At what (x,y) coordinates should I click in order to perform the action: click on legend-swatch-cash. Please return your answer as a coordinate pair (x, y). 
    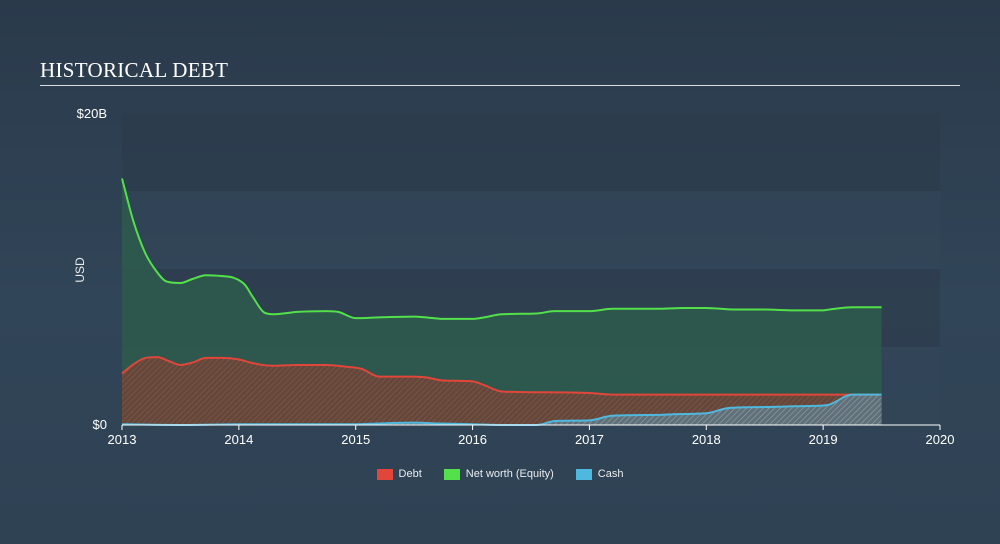
    Looking at the image, I should click on (583, 474).